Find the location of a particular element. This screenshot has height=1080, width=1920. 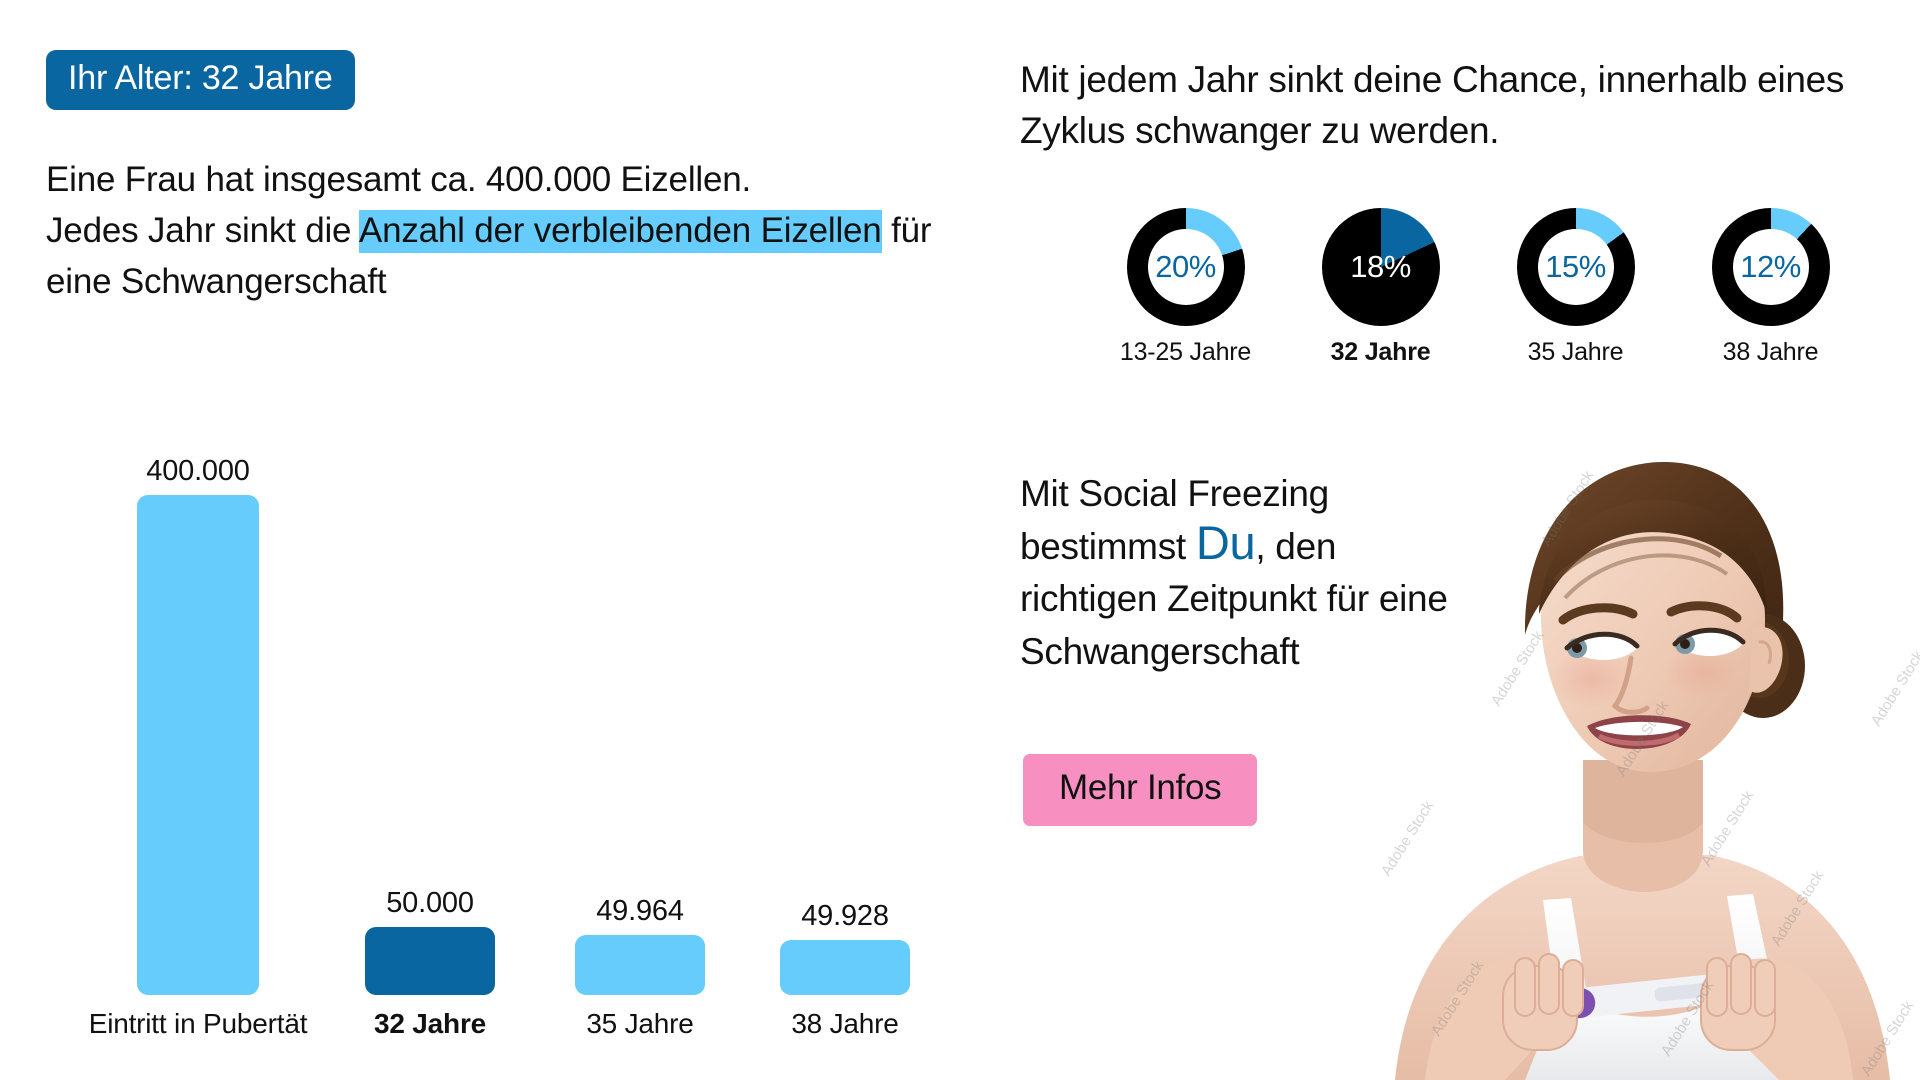

bar-group-35: 49.964 35 Jahre is located at coordinates (640, 967).